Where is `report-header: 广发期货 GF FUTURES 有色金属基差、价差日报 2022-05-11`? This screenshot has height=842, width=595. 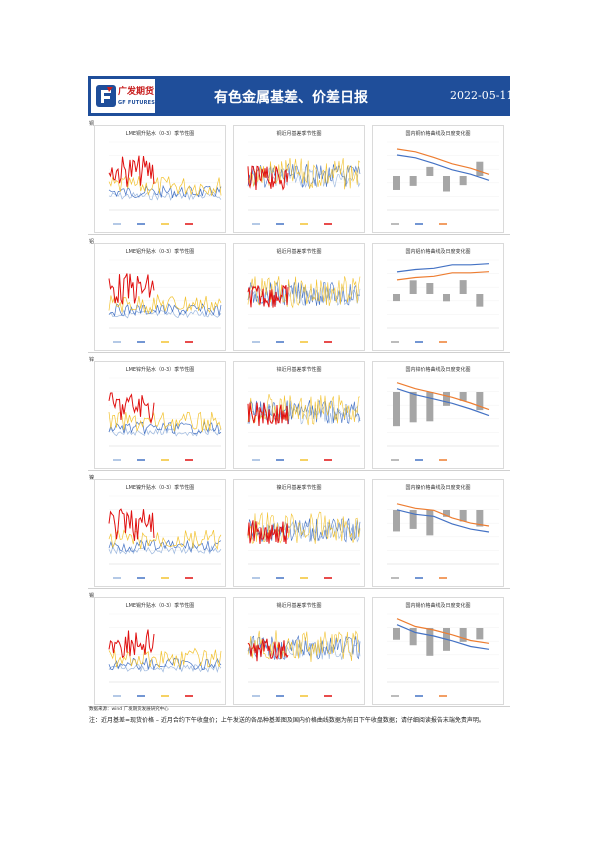 report-header: 广发期货 GF FUTURES 有色金属基差、价差日报 2022-05-11 is located at coordinates (300, 96).